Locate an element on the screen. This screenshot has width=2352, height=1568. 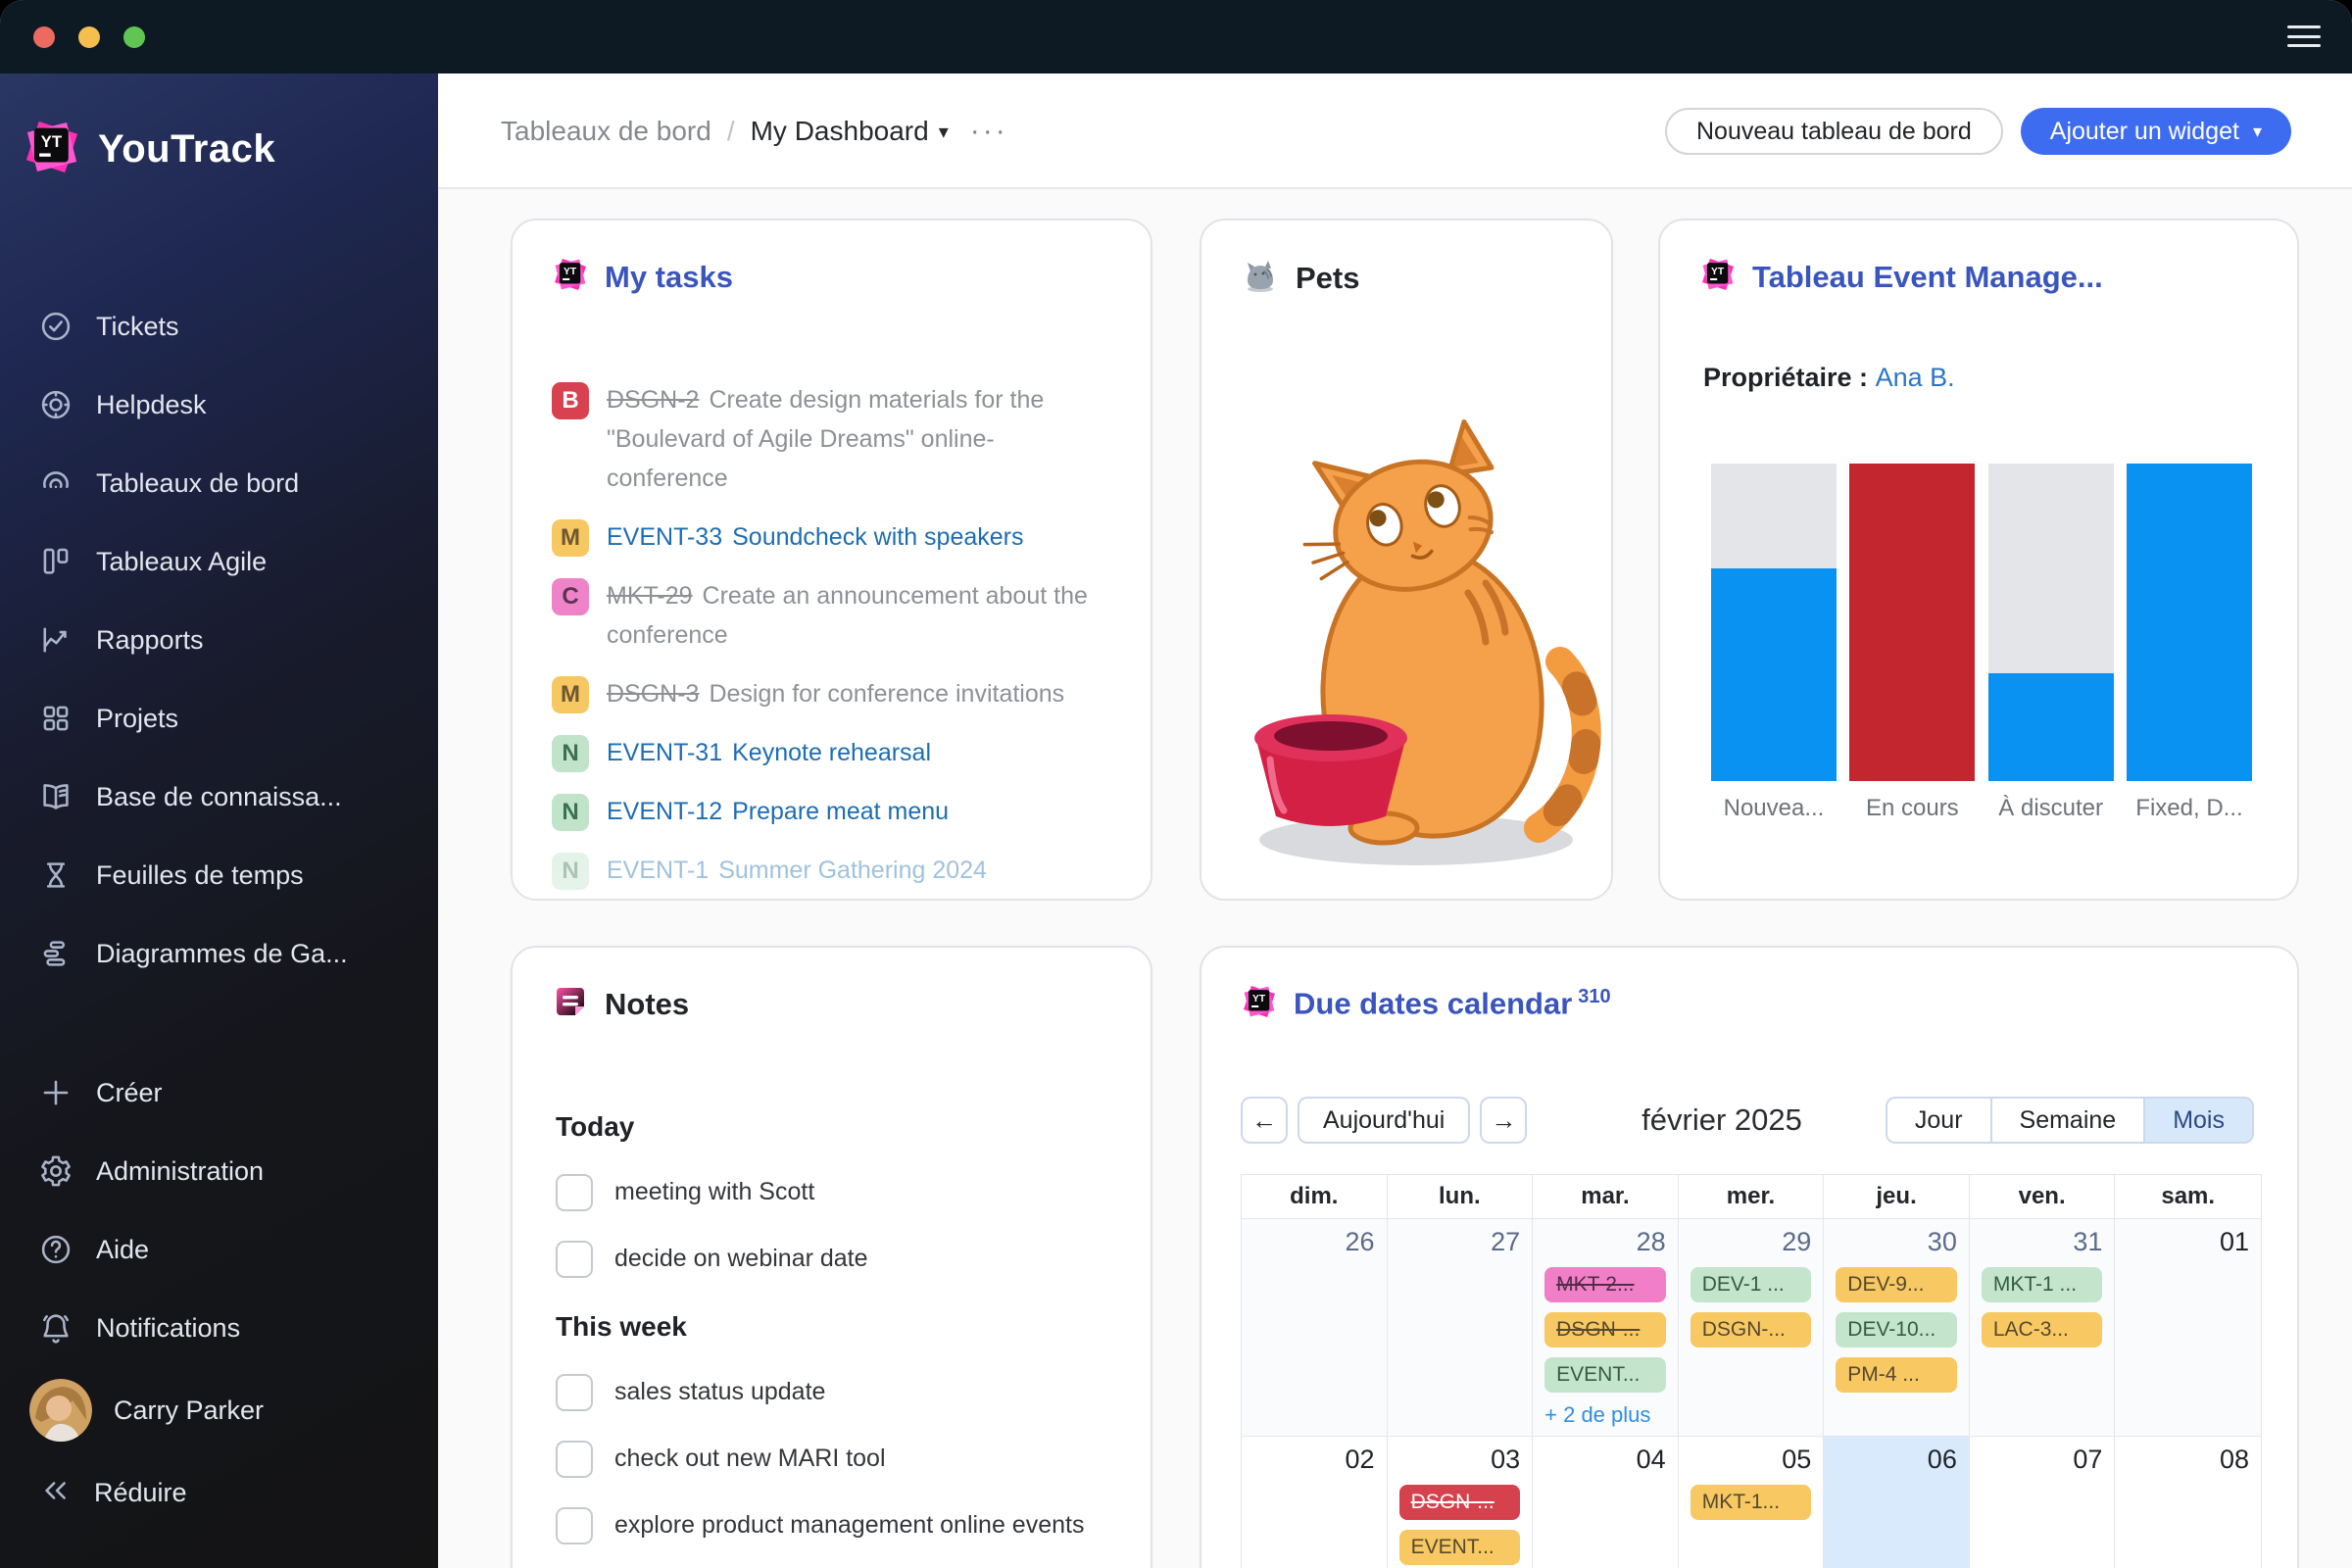
calendar-day-04: 04 is located at coordinates (1606, 1502).